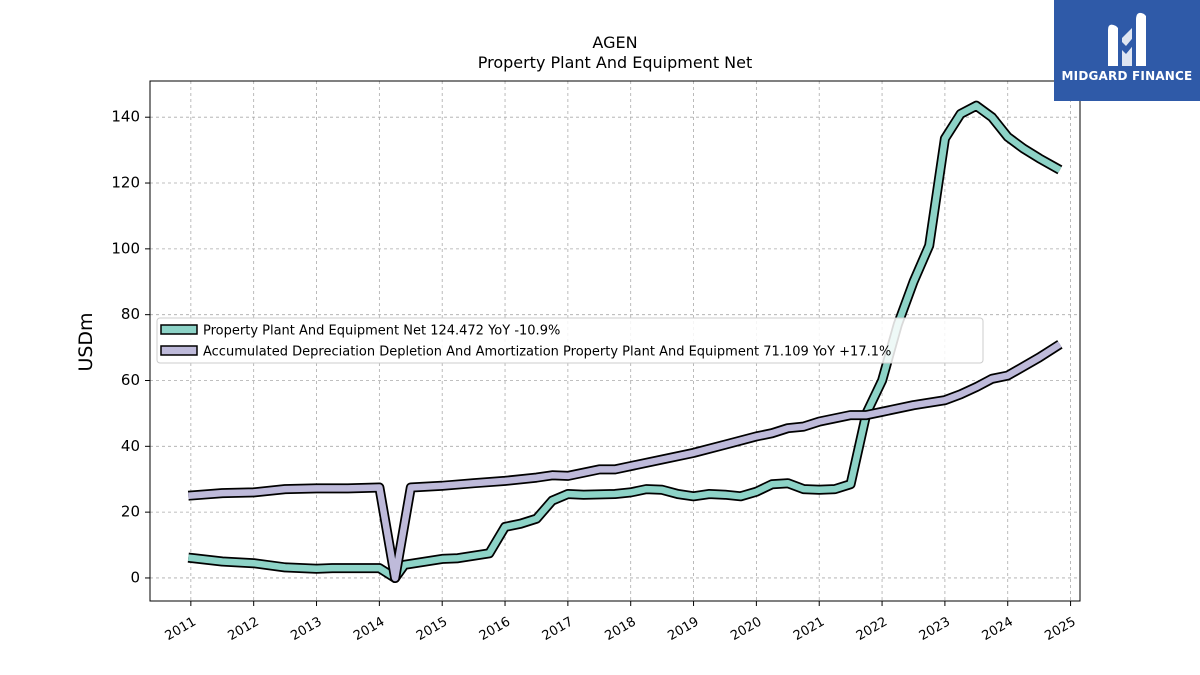 The width and height of the screenshot is (1200, 675). I want to click on x-tick-label: 2015, so click(432, 629).